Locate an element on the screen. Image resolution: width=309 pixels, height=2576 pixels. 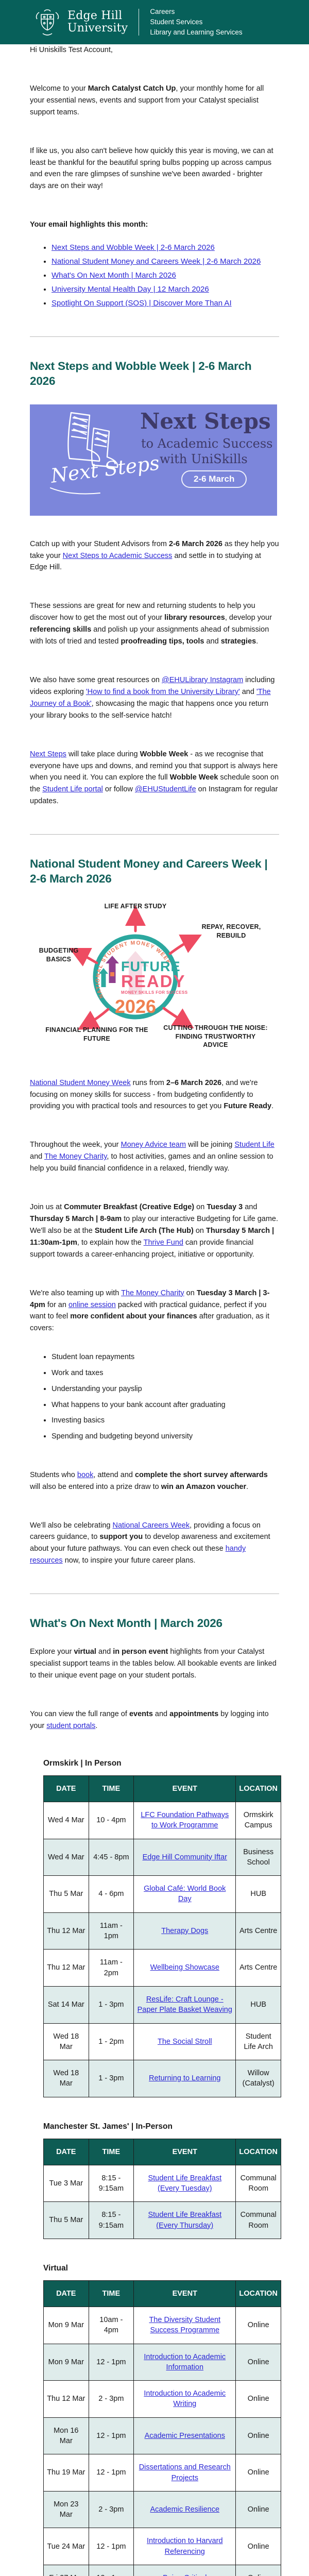
event-cell: Introduction to Academic Writing is located at coordinates (184, 2399).